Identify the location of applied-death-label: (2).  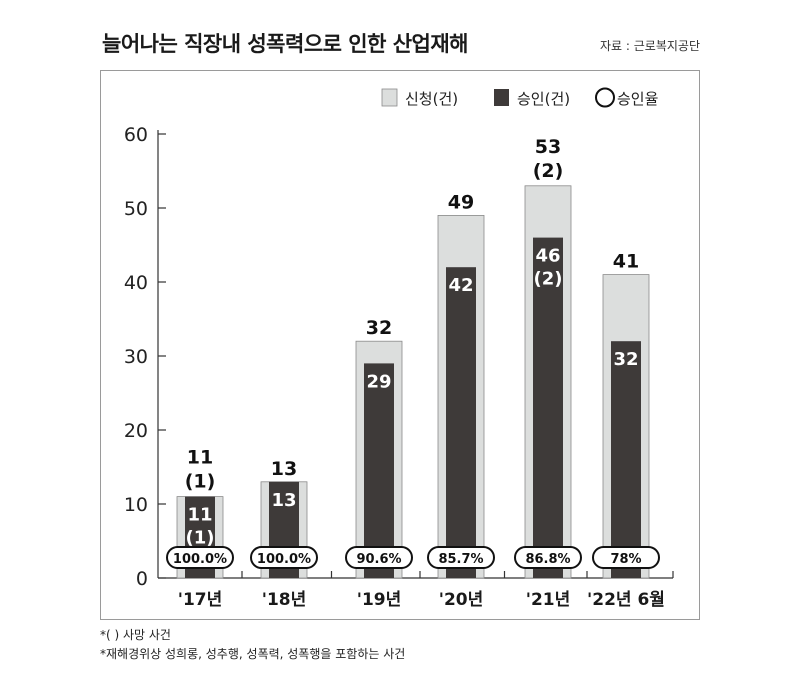
(548, 171).